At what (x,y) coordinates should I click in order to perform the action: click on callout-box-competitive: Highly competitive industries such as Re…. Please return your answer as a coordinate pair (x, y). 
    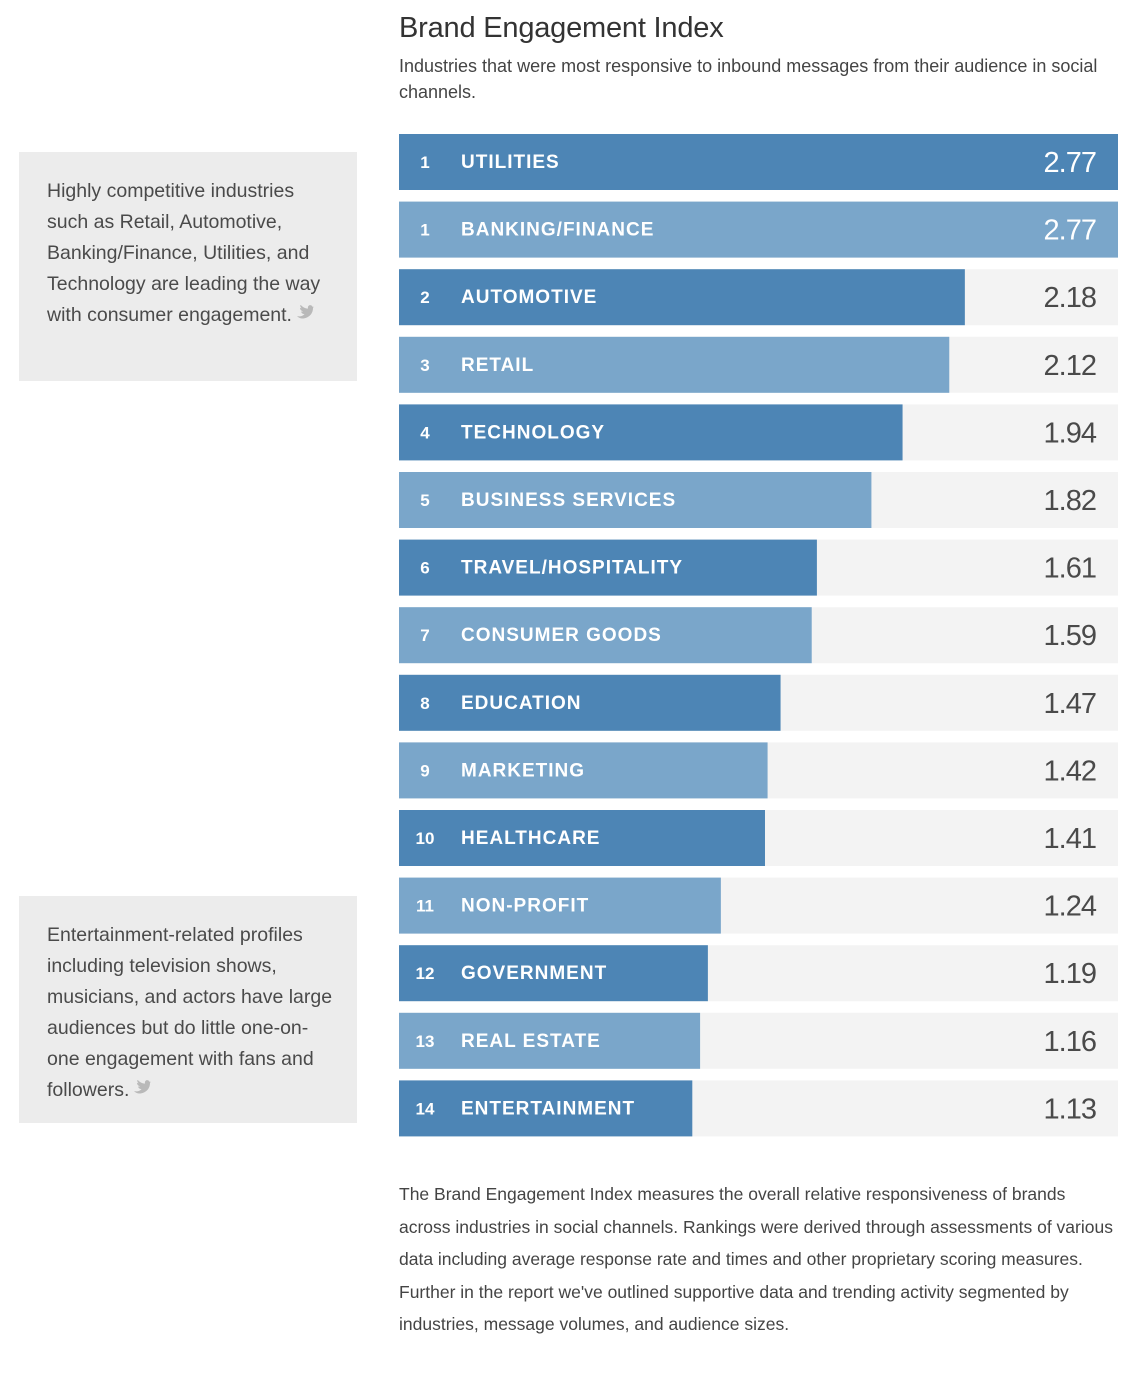
    Looking at the image, I should click on (188, 266).